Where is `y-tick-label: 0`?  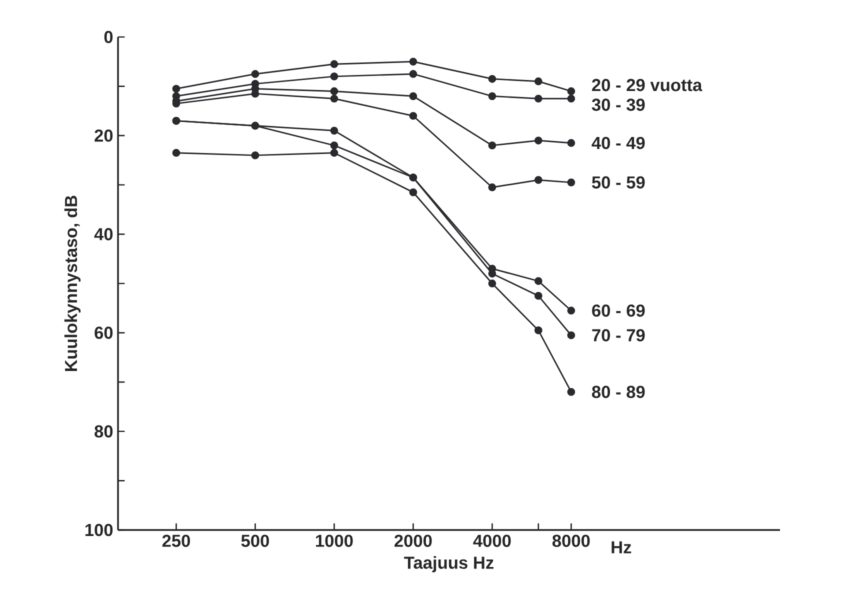 y-tick-label: 0 is located at coordinates (108, 37).